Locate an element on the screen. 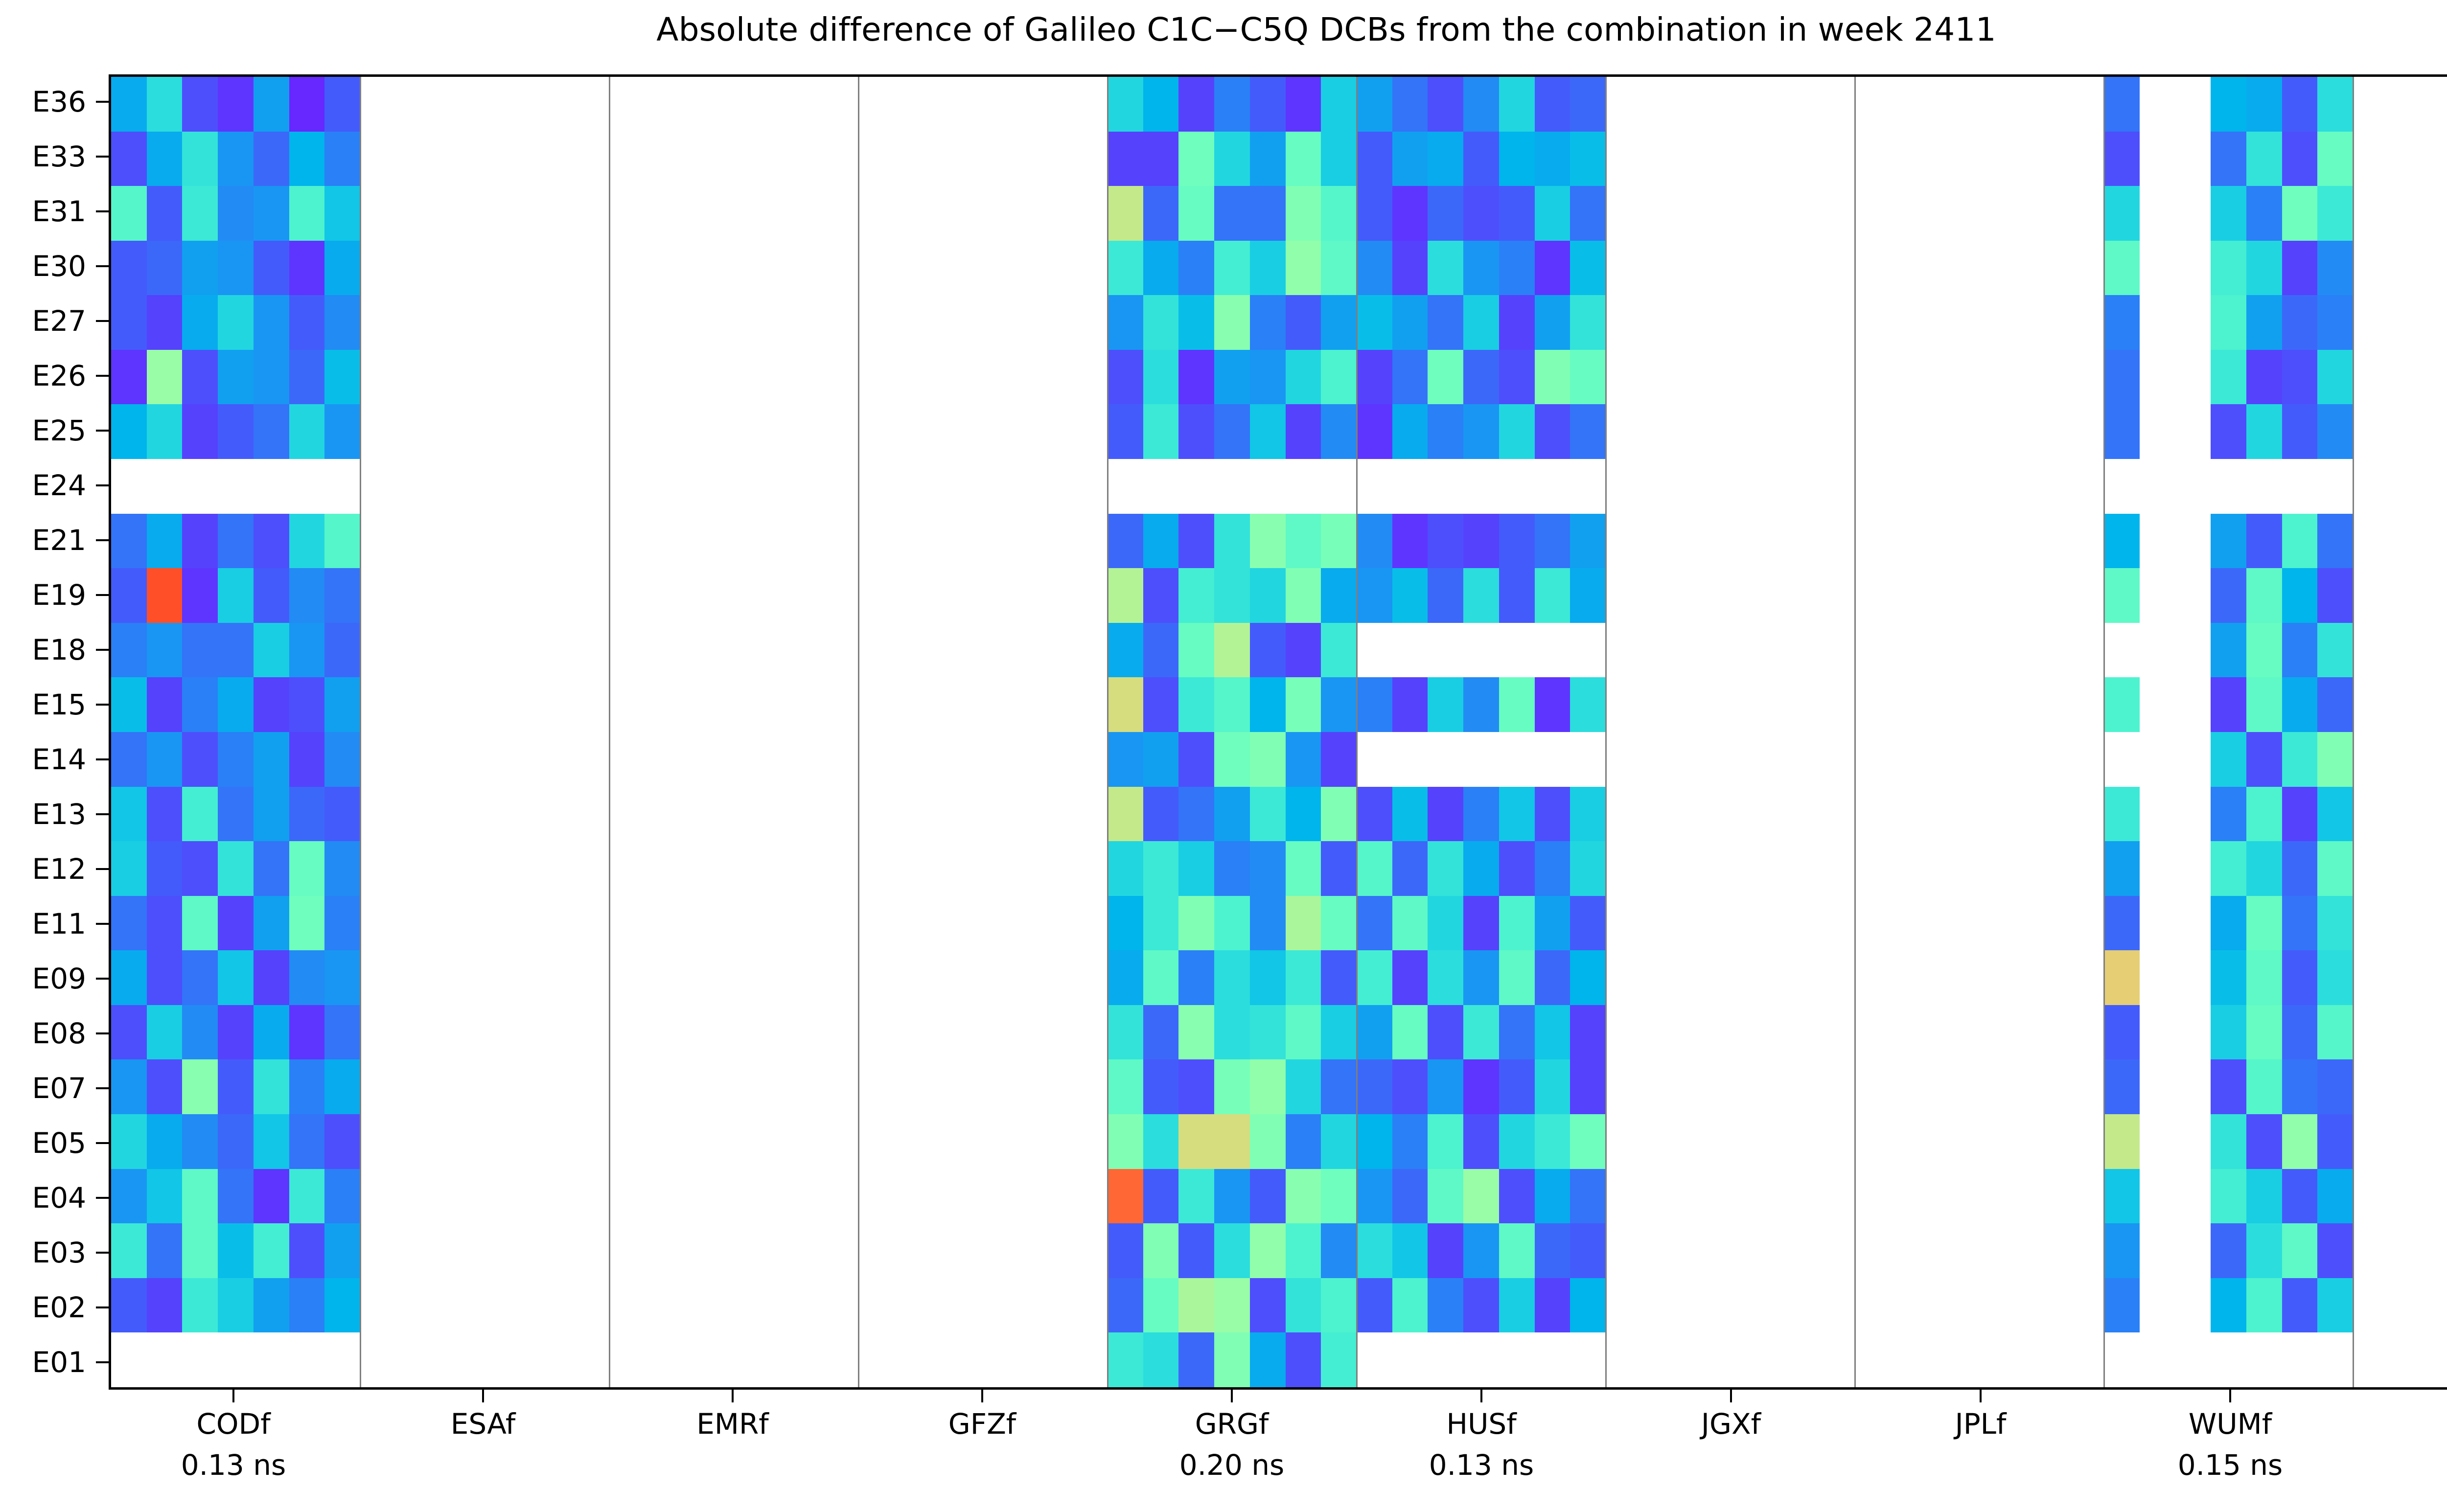 This screenshot has width=2447, height=1512. heatmap-block-jplf is located at coordinates (1979, 732).